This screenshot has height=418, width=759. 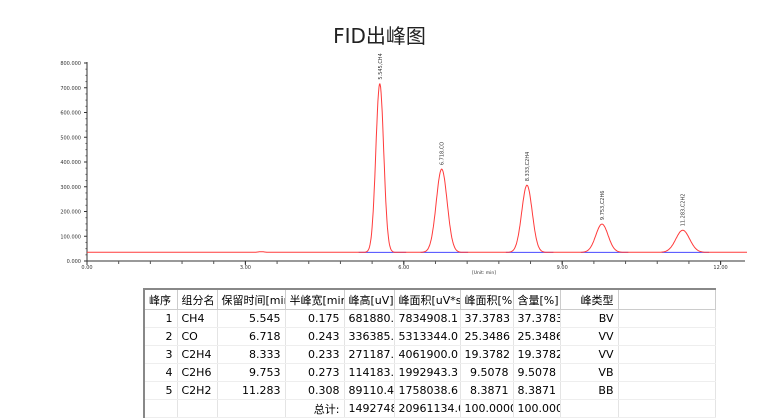 What do you see at coordinates (161, 354) in the screenshot?
I see `table-cell: 3` at bounding box center [161, 354].